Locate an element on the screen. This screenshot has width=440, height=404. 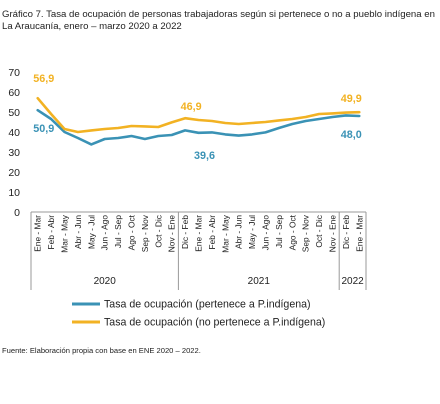
data-label: 39,6 is located at coordinates (204, 156).